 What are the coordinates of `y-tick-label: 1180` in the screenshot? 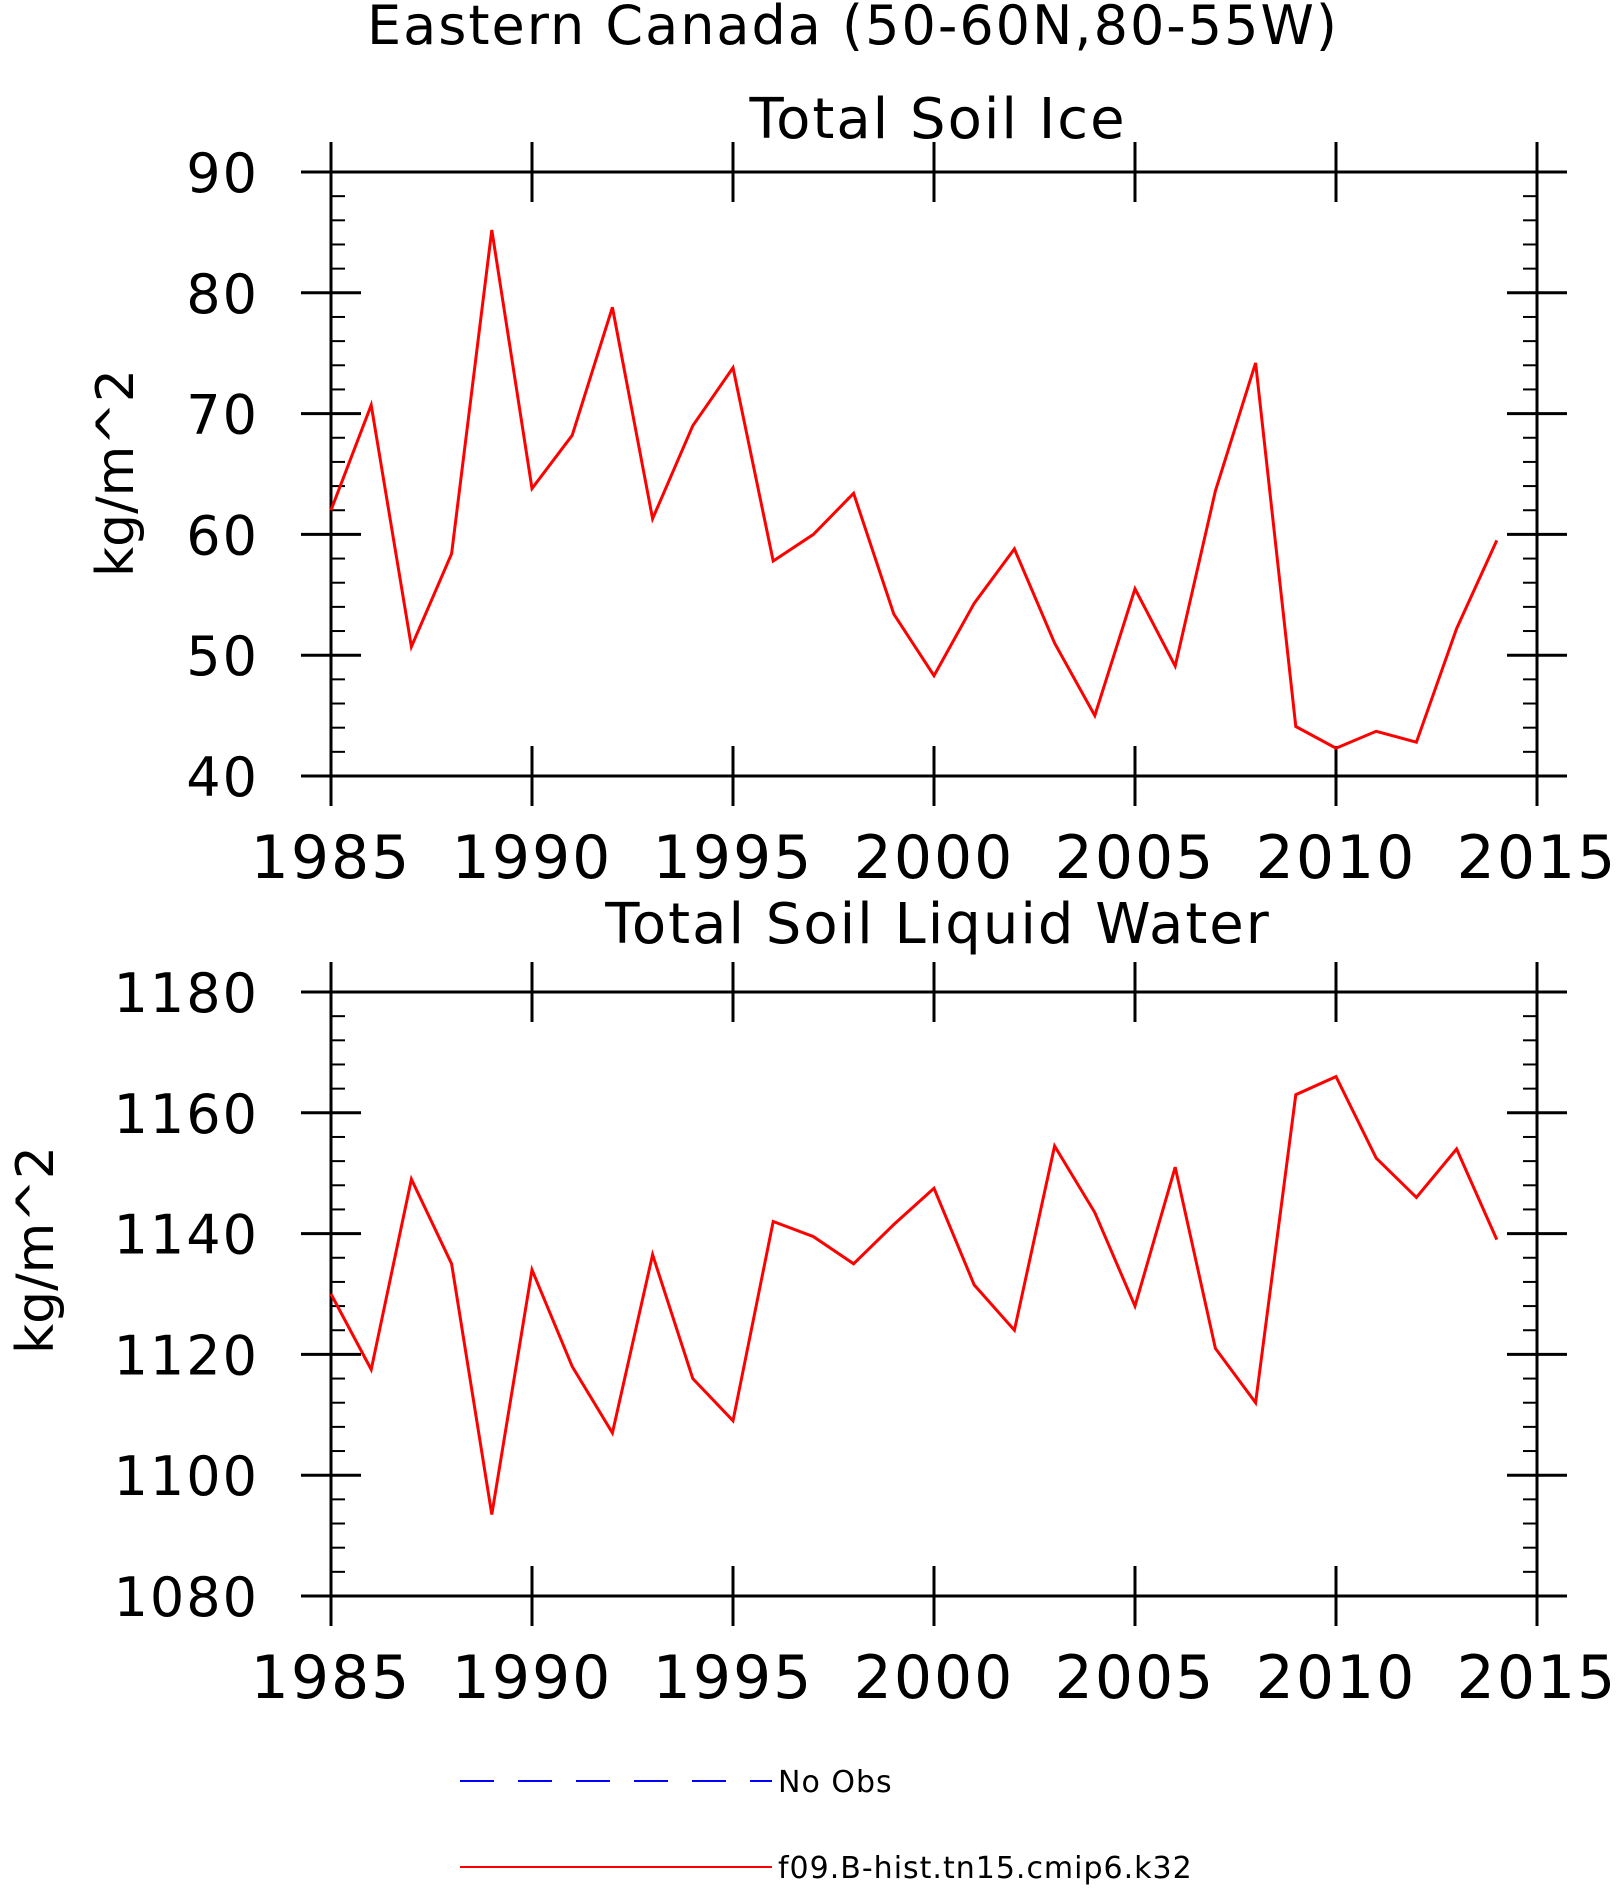 It's located at (186, 993).